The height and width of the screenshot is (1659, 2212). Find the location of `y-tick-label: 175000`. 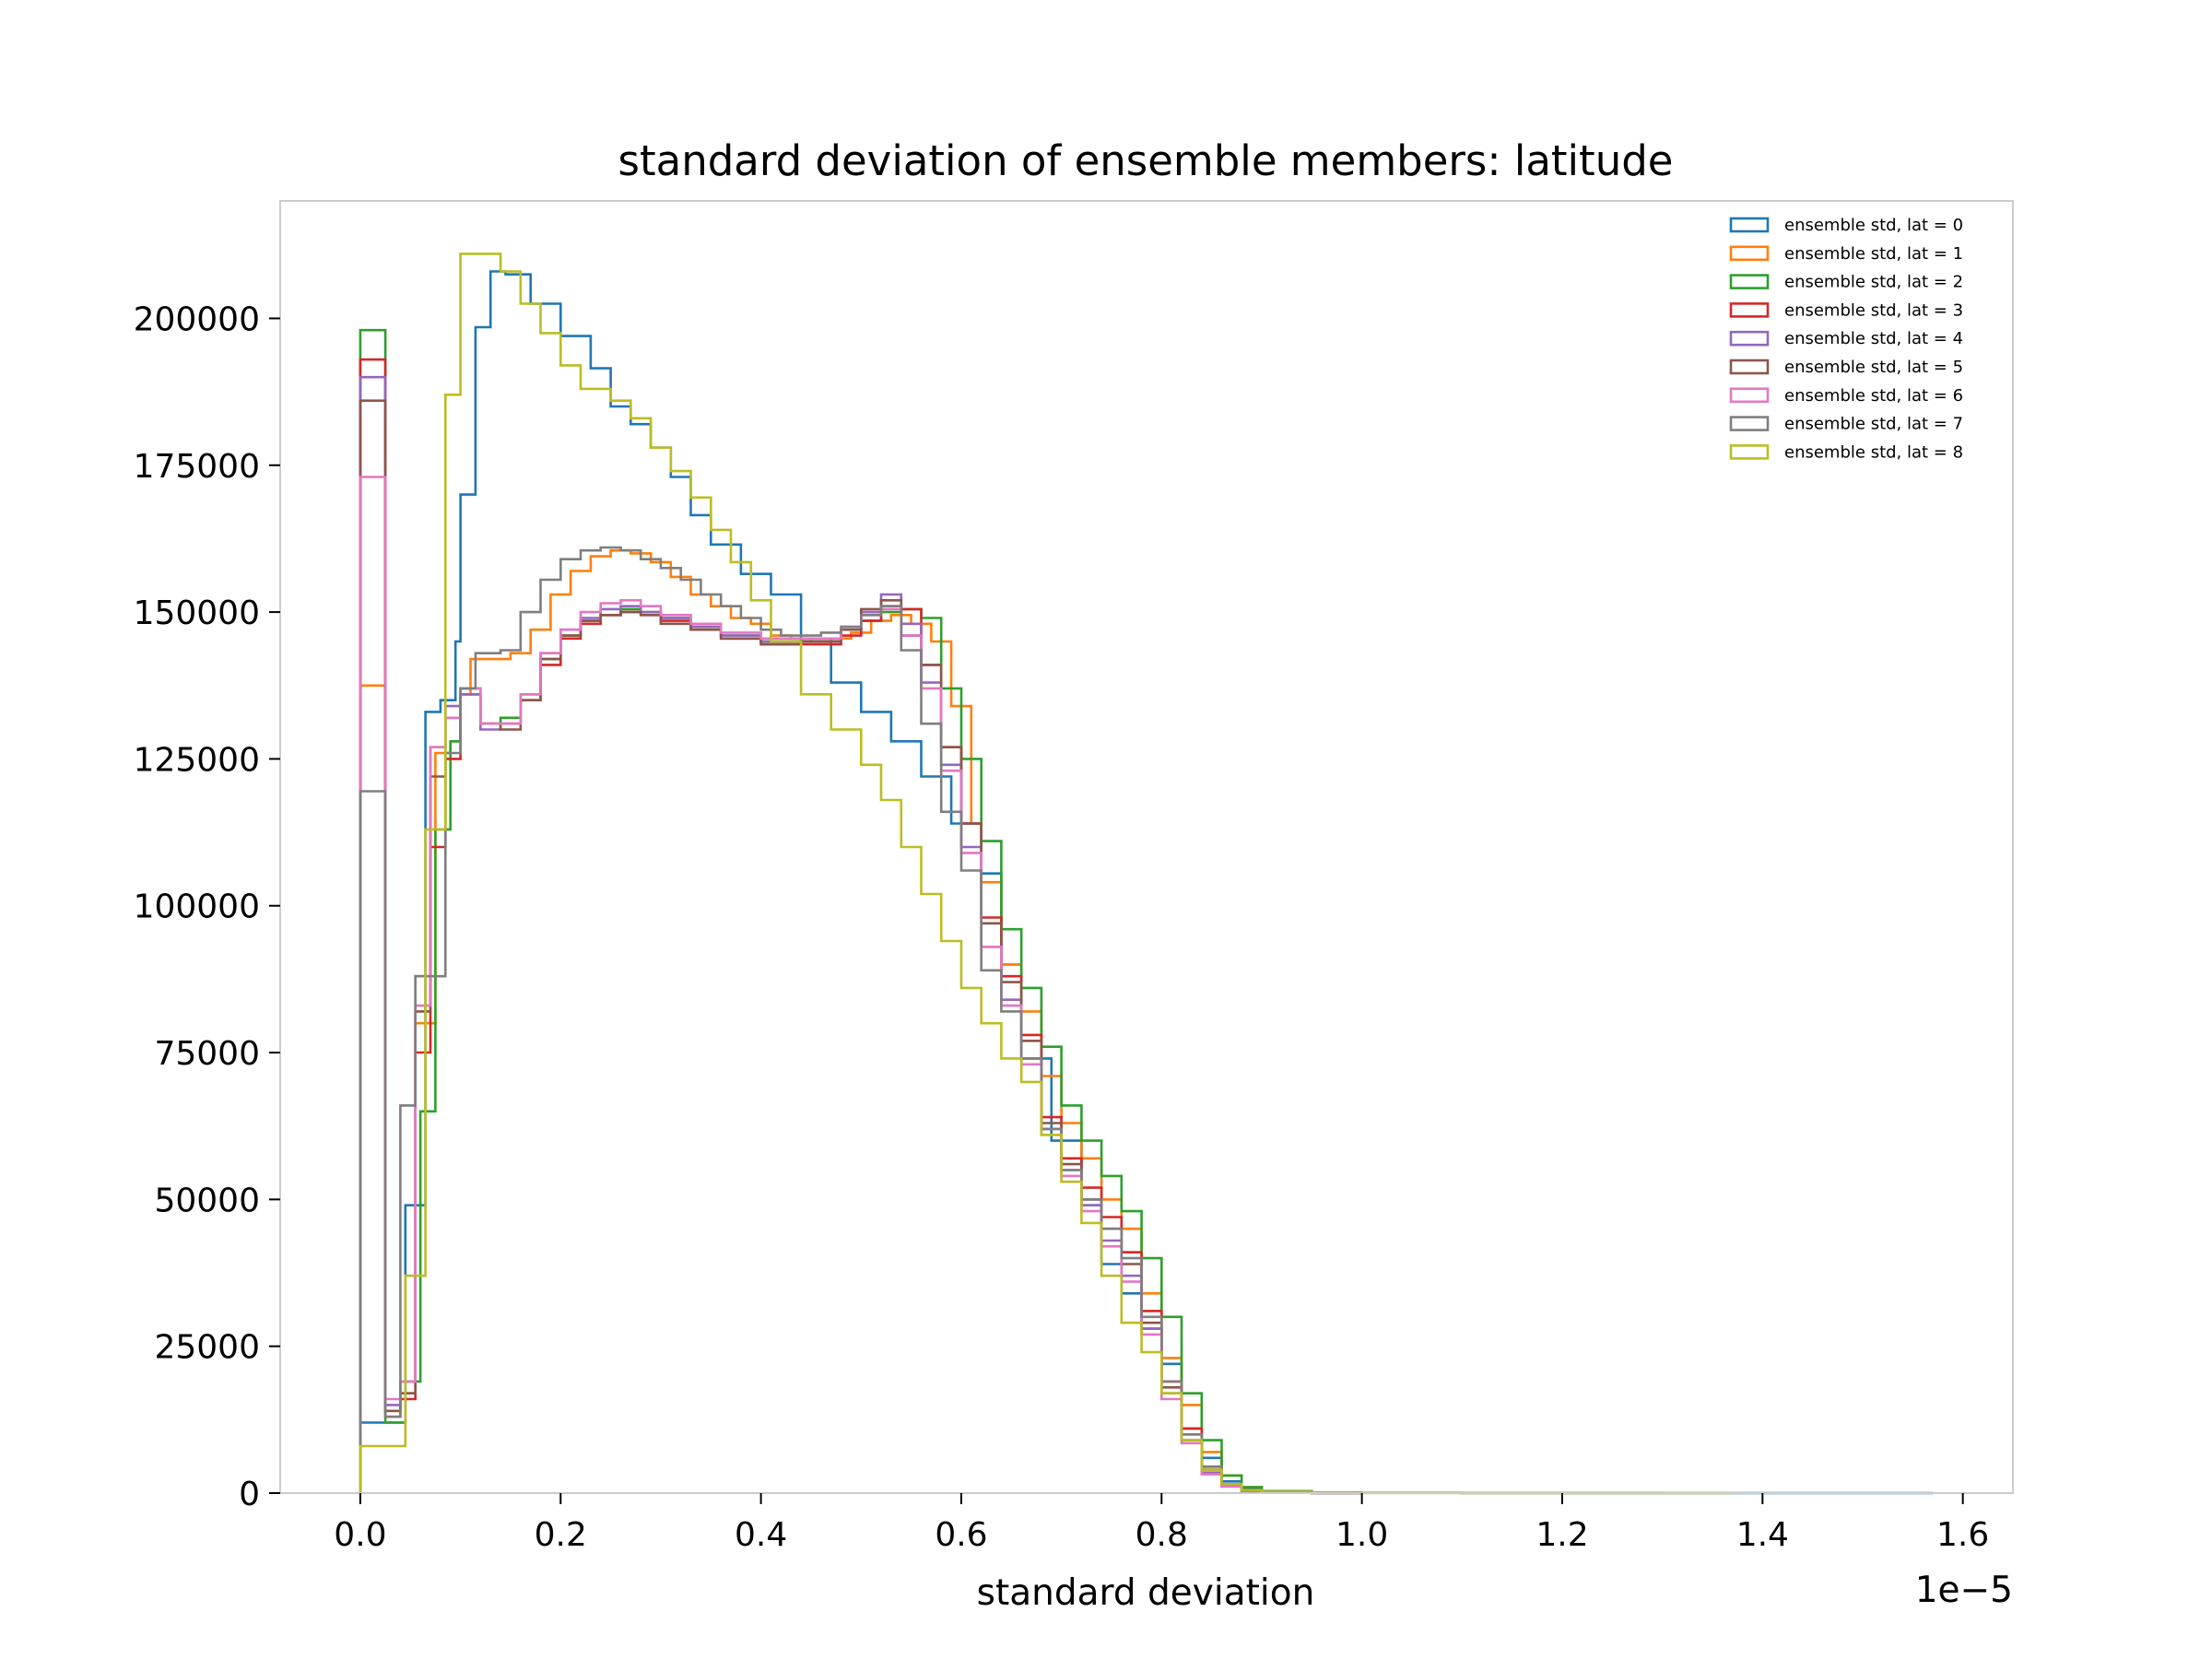

y-tick-label: 175000 is located at coordinates (197, 467).